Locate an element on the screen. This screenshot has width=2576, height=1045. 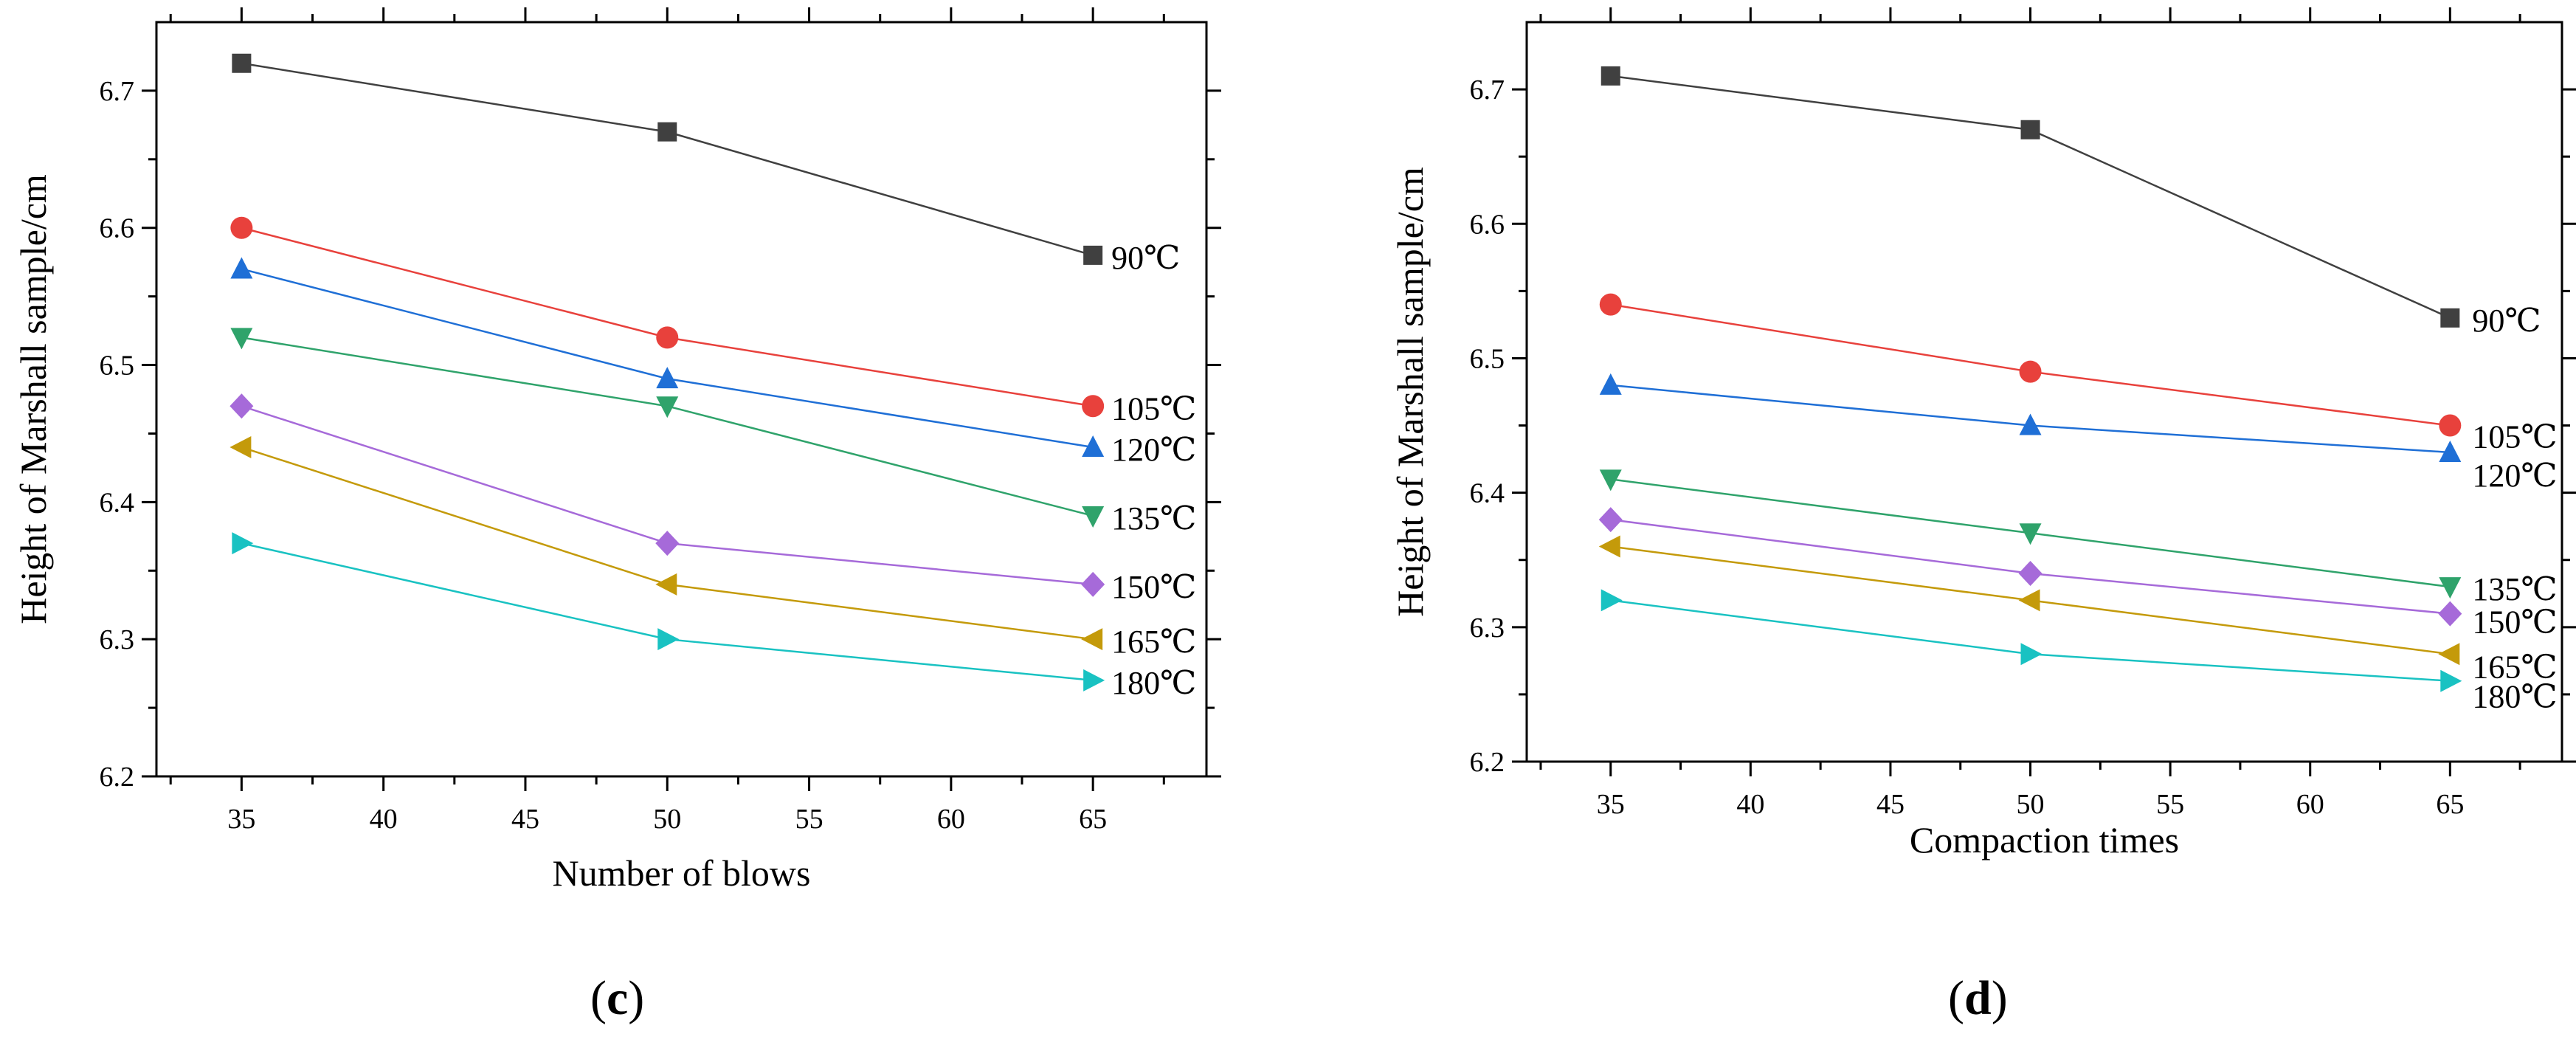
x-axis-title: Number of blows is located at coordinates (682, 873).